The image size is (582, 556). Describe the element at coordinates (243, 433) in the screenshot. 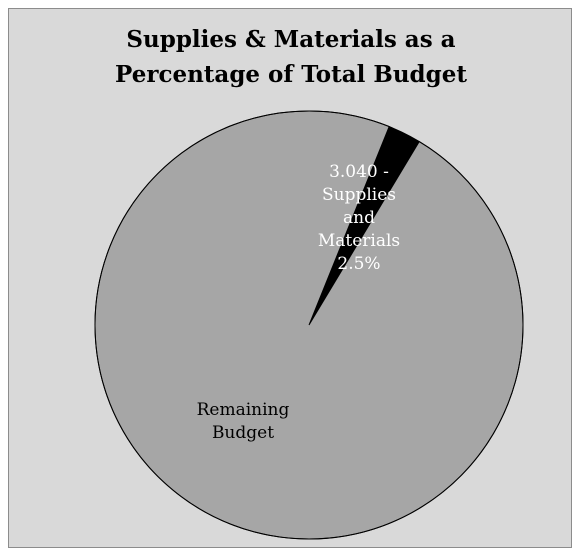

I see `pie-label-line: Budget` at that location.